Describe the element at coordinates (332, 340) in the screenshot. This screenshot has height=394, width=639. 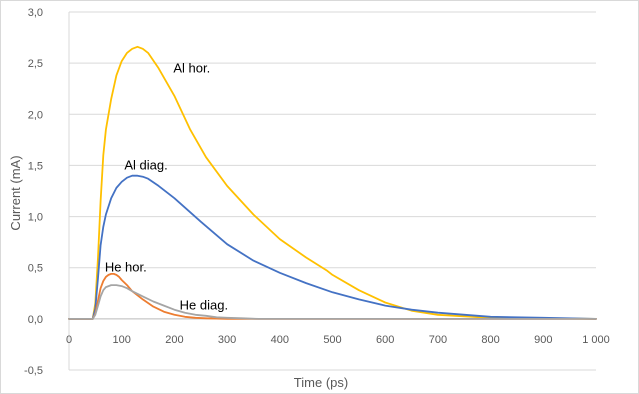
I see `x-tick-label: 500` at that location.